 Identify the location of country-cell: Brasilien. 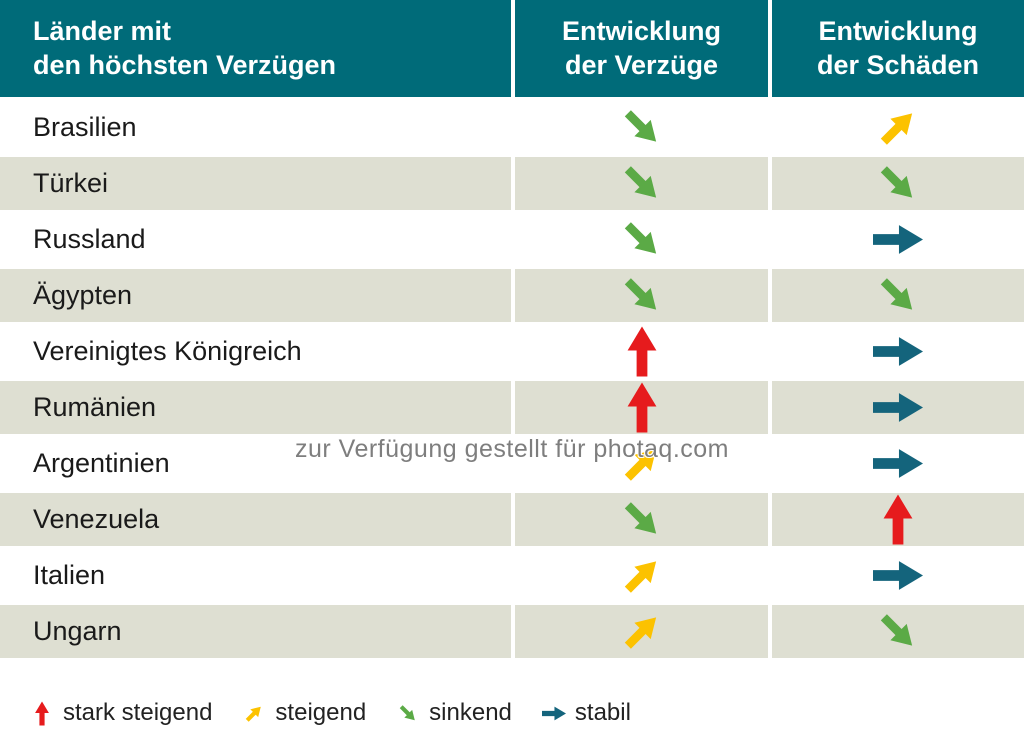
(255, 127).